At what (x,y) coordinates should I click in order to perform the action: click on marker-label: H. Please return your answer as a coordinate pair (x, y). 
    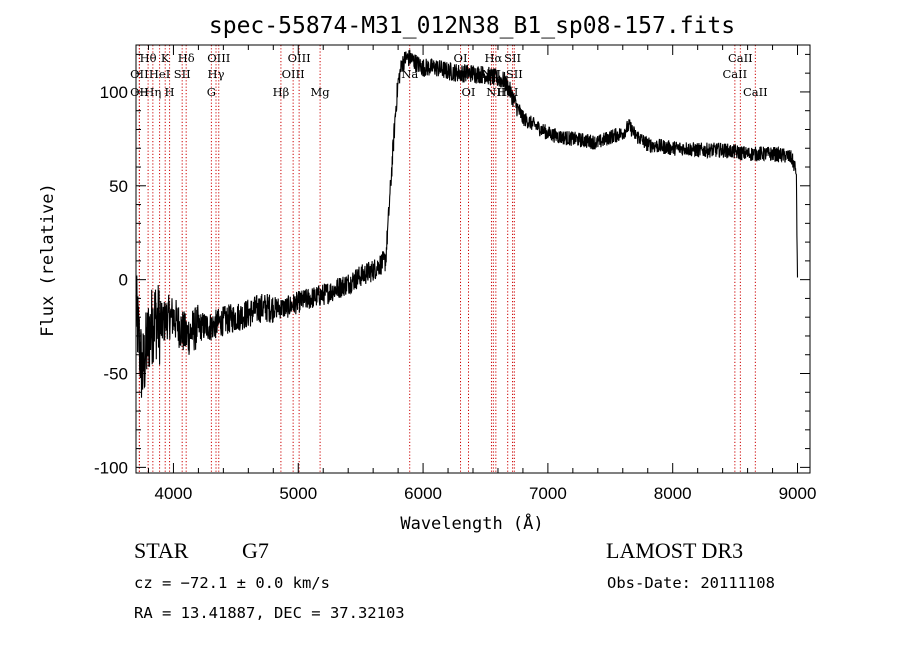
    Looking at the image, I should click on (170, 92).